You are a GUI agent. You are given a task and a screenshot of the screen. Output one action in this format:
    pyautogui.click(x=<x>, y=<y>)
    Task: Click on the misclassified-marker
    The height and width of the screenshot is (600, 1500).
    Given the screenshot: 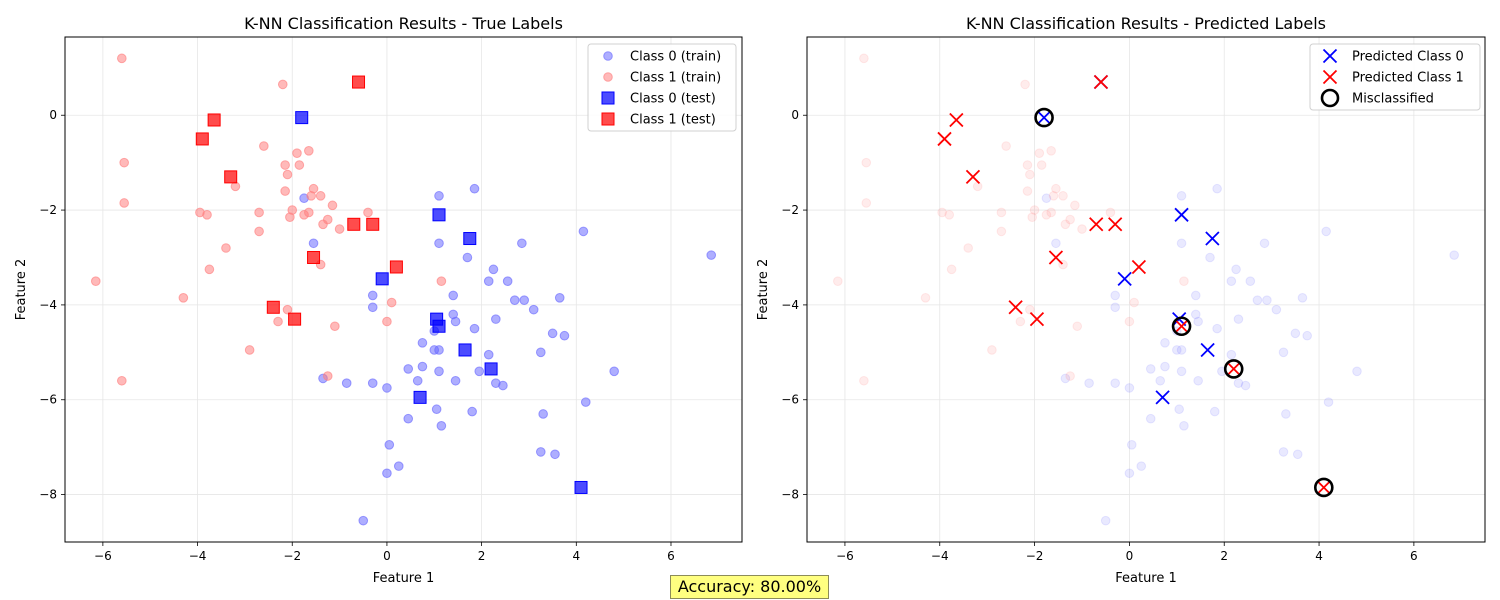 What is the action you would take?
    pyautogui.click(x=1233, y=369)
    